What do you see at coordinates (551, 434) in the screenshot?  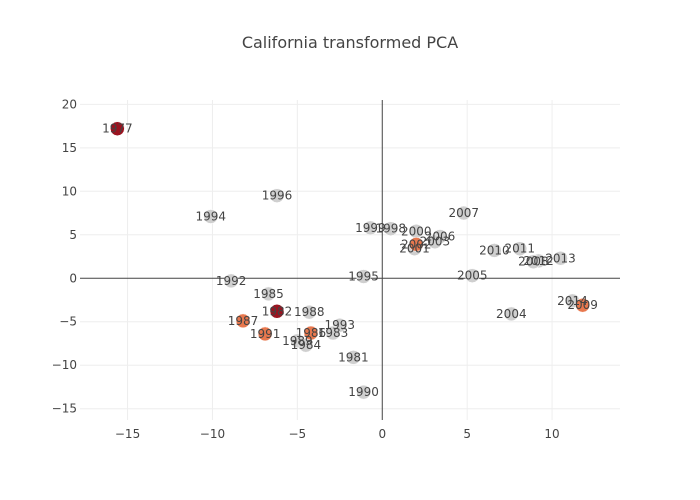 I see `x-tick-label: 10` at bounding box center [551, 434].